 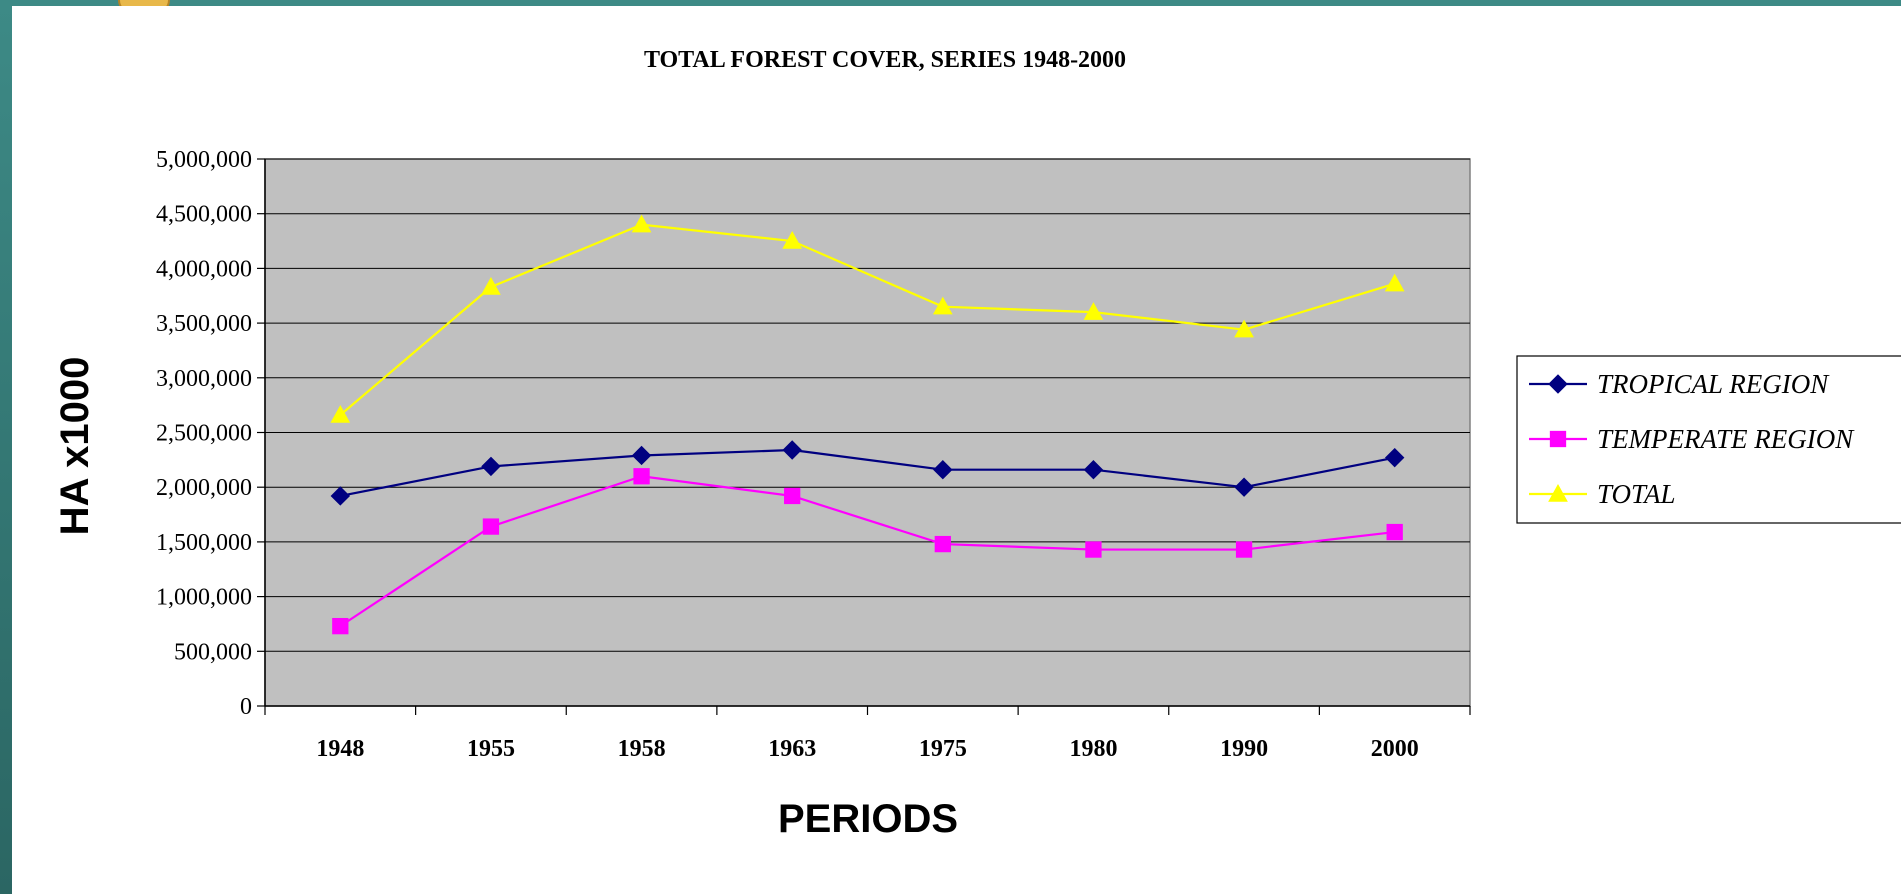 What do you see at coordinates (204, 434) in the screenshot?
I see `y-tick-label: 2,500,000` at bounding box center [204, 434].